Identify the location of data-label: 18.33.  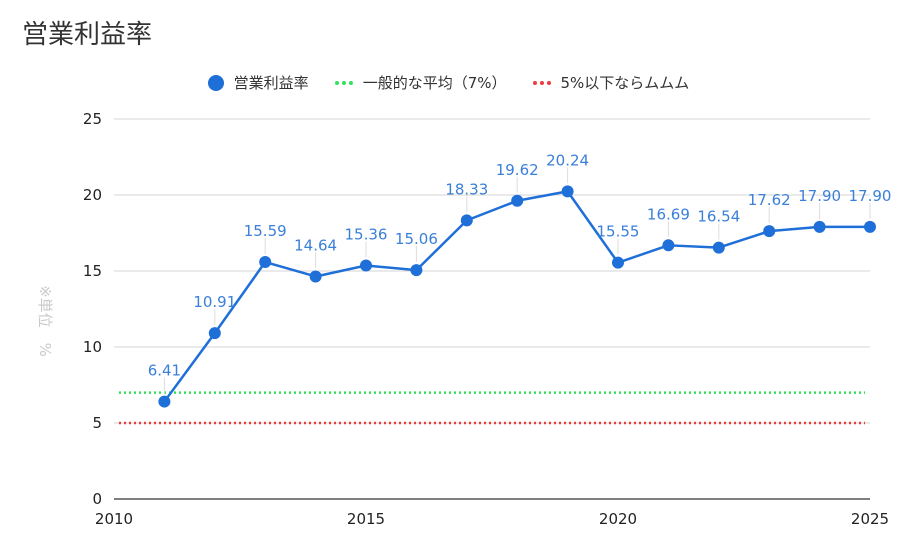
(466, 189).